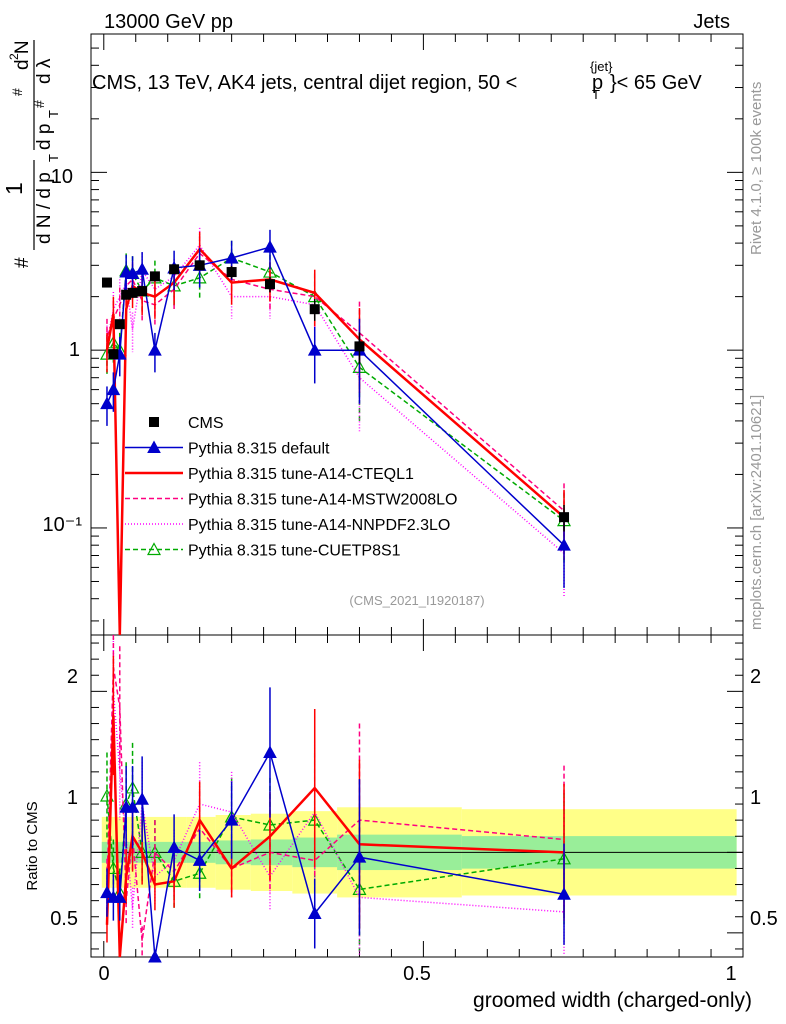 This screenshot has width=786, height=1024. Describe the element at coordinates (416, 600) in the screenshot. I see `analysis-id-label: (CMS_2021_I1920187)` at that location.